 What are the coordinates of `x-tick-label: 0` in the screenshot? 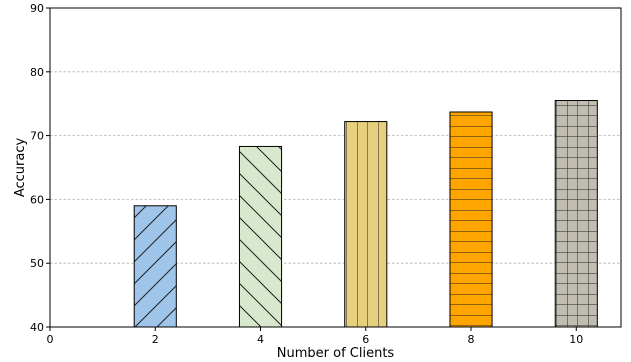 It's located at (50, 339).